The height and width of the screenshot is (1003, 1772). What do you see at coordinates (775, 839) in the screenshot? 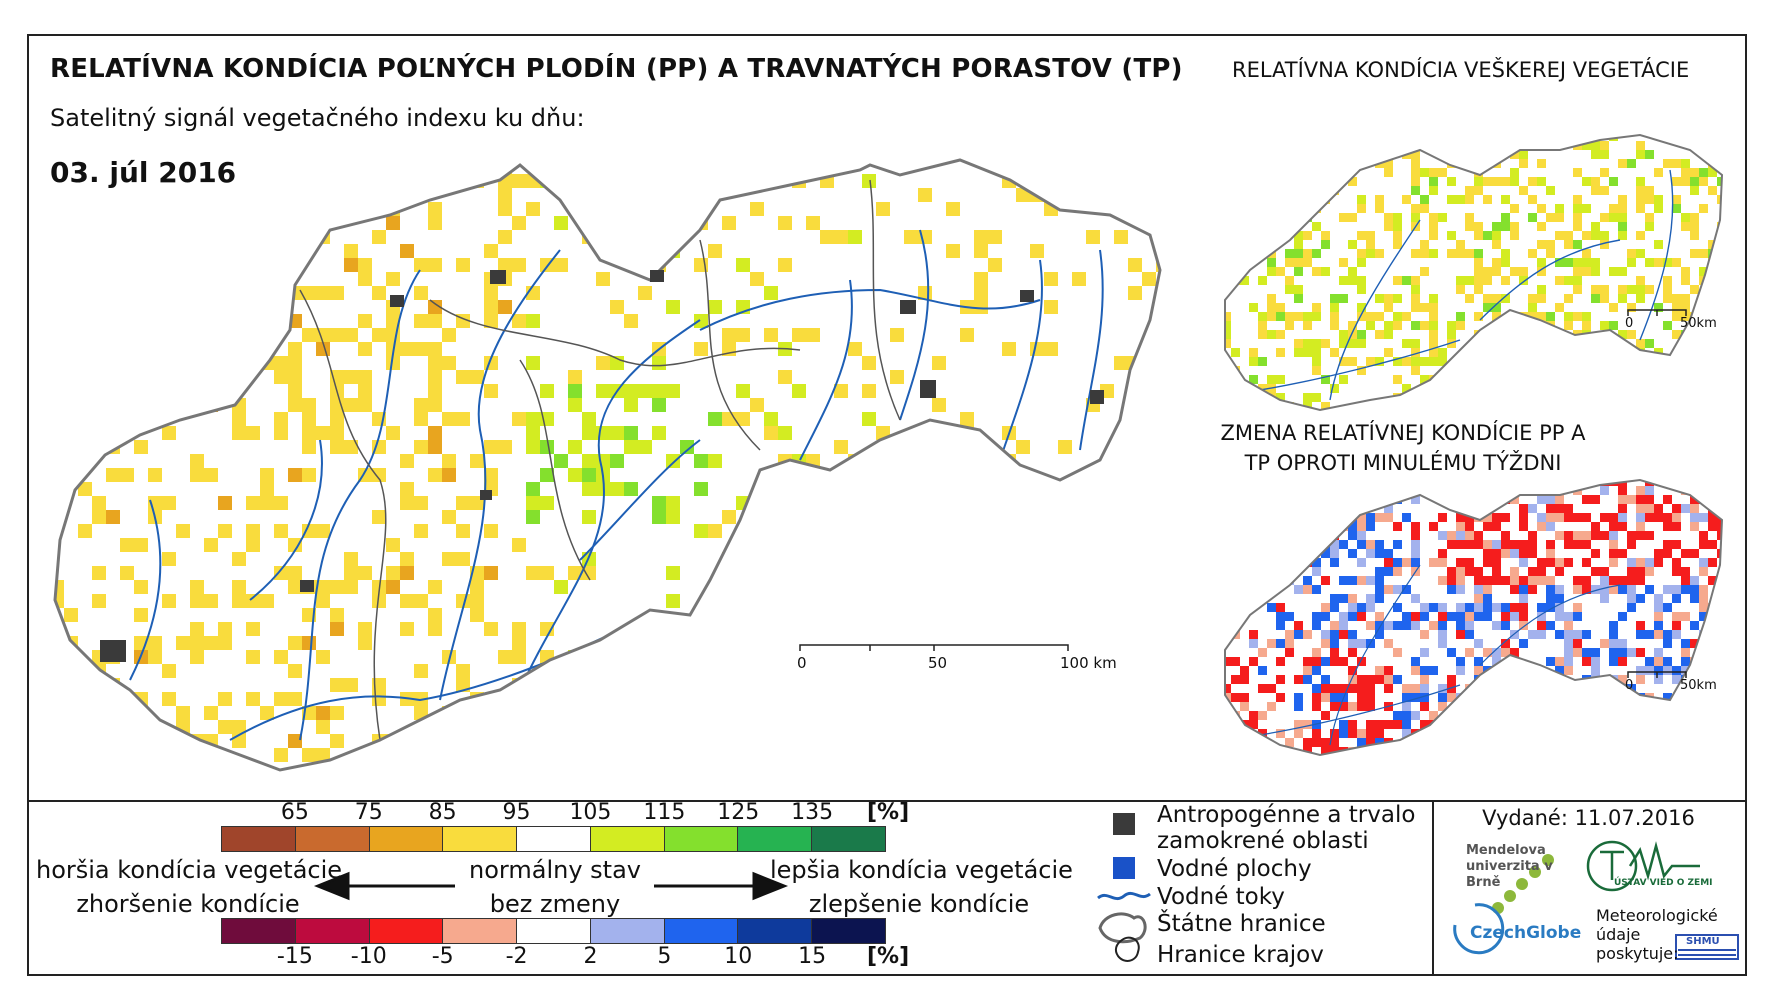
I see `condition-swatch` at bounding box center [775, 839].